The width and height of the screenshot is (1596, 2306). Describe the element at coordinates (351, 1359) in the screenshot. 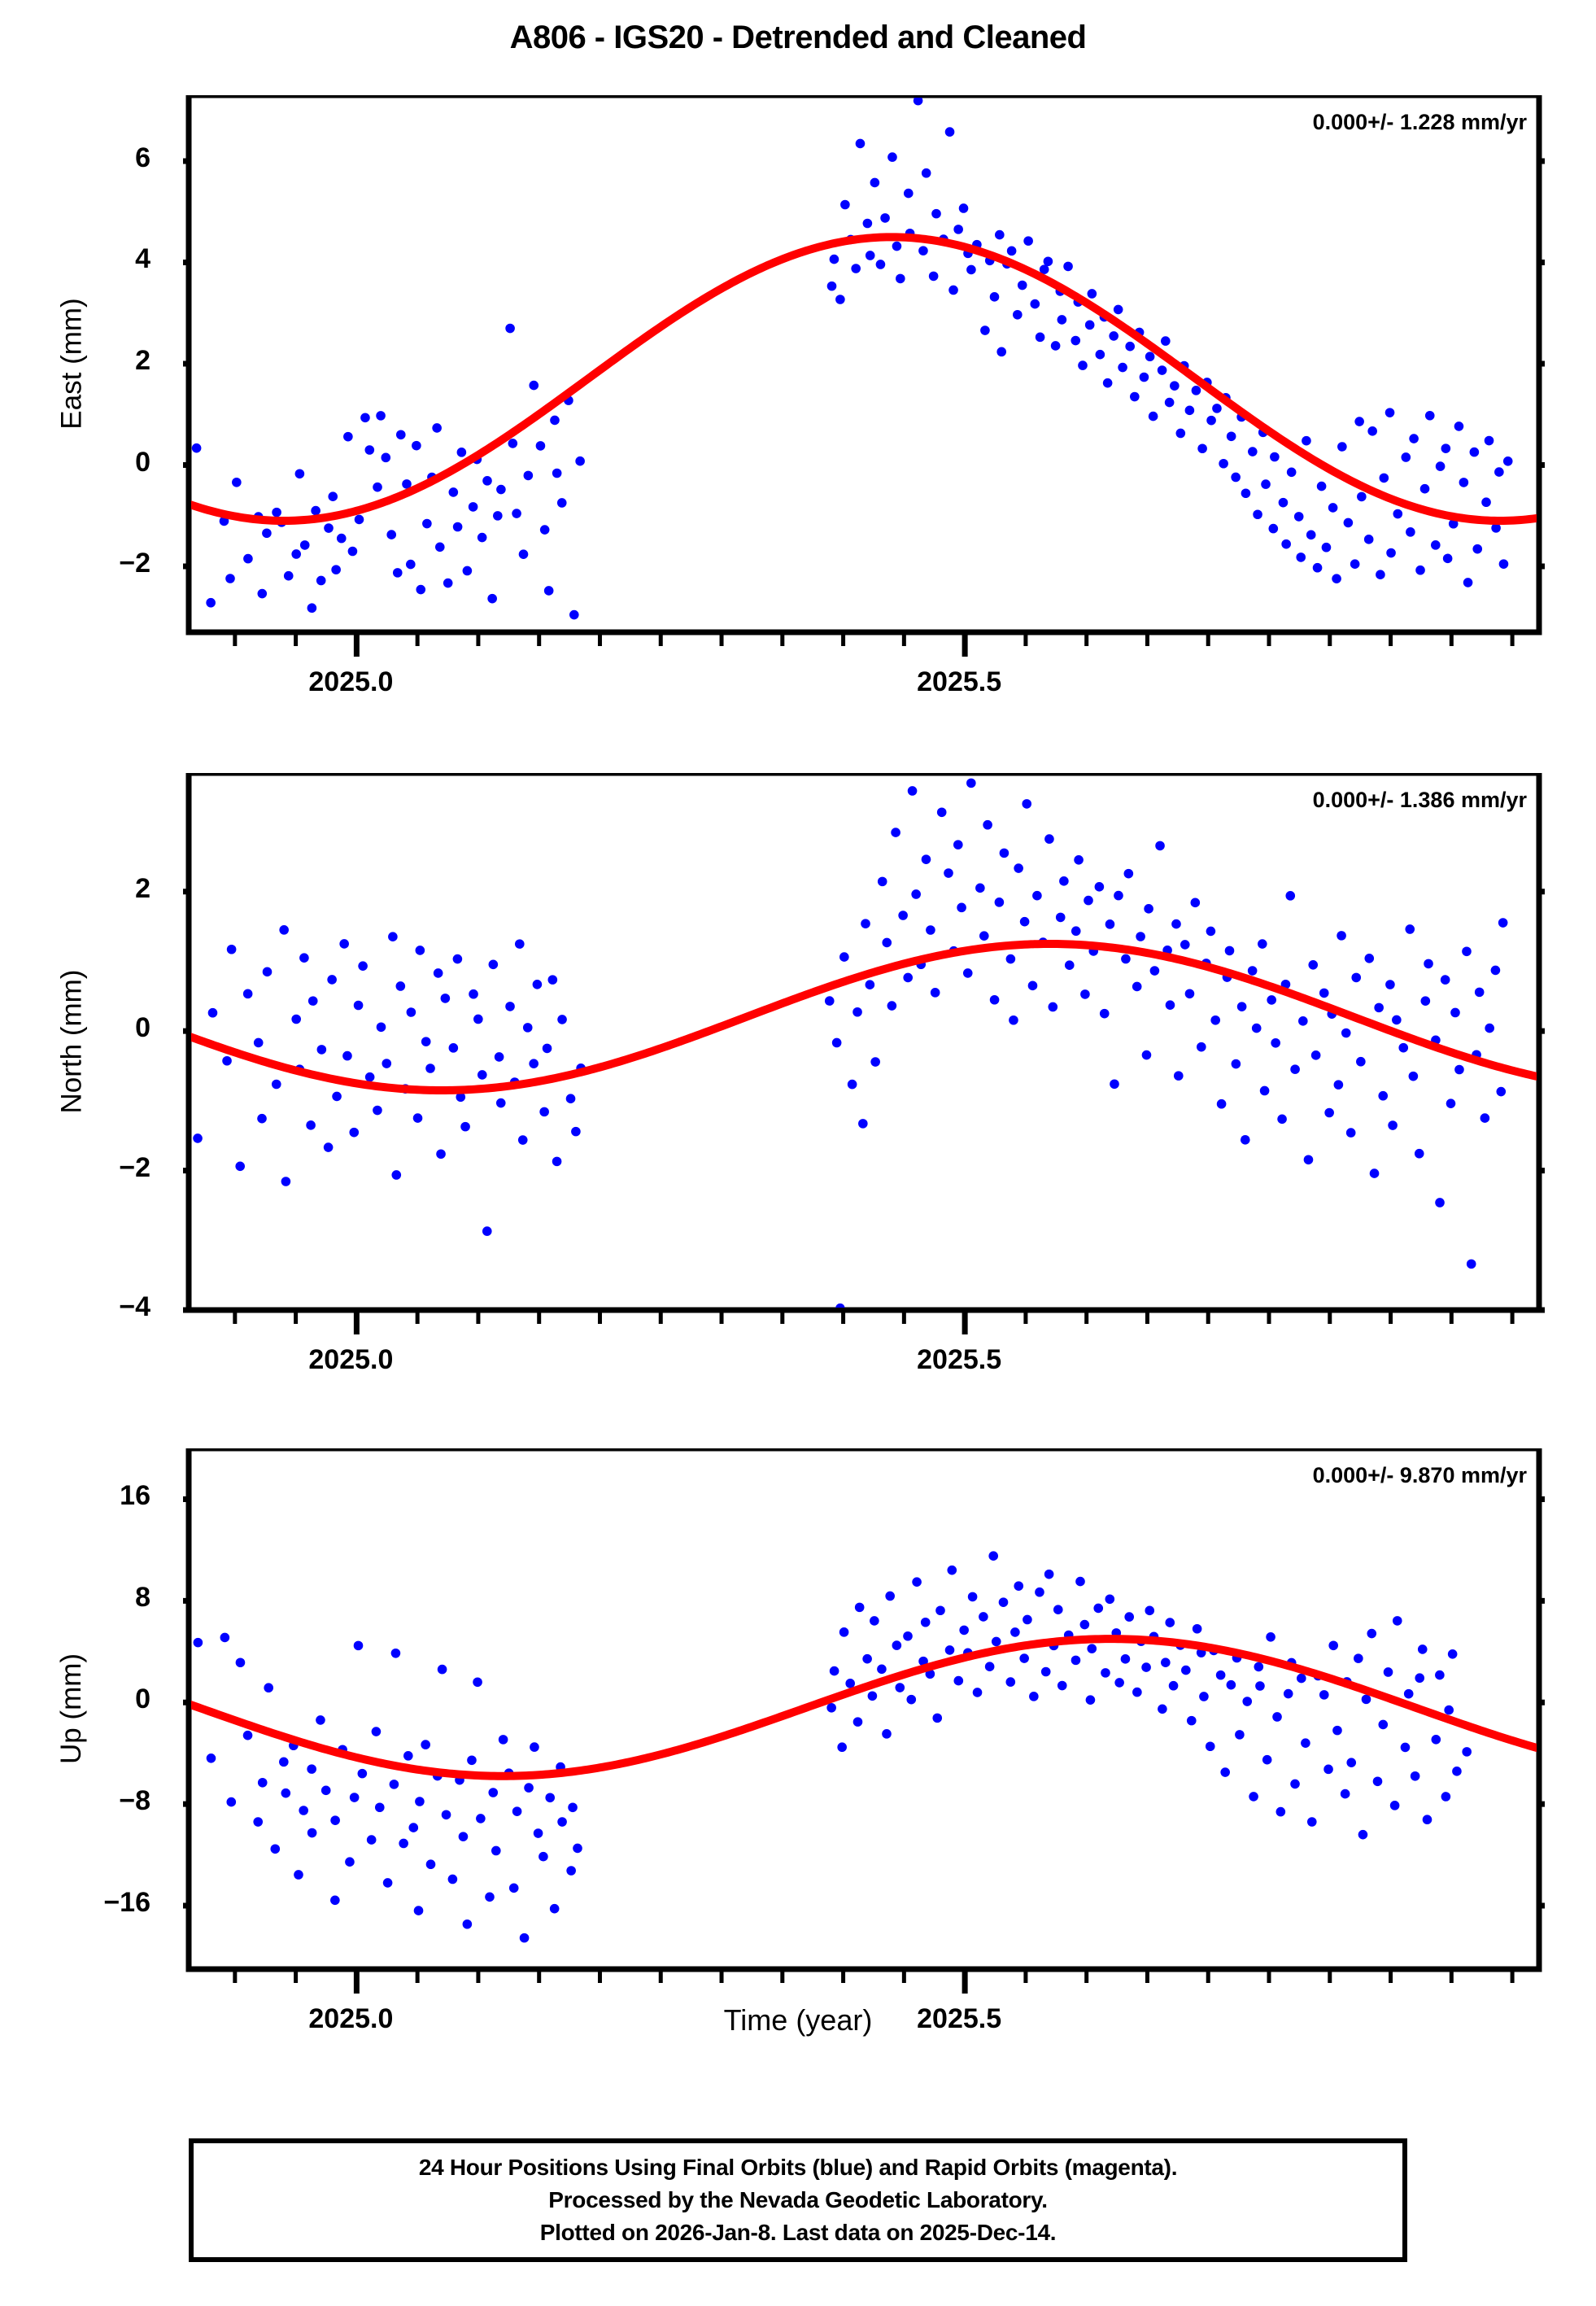

I see `xtick-label-north-0: 2025.0` at that location.